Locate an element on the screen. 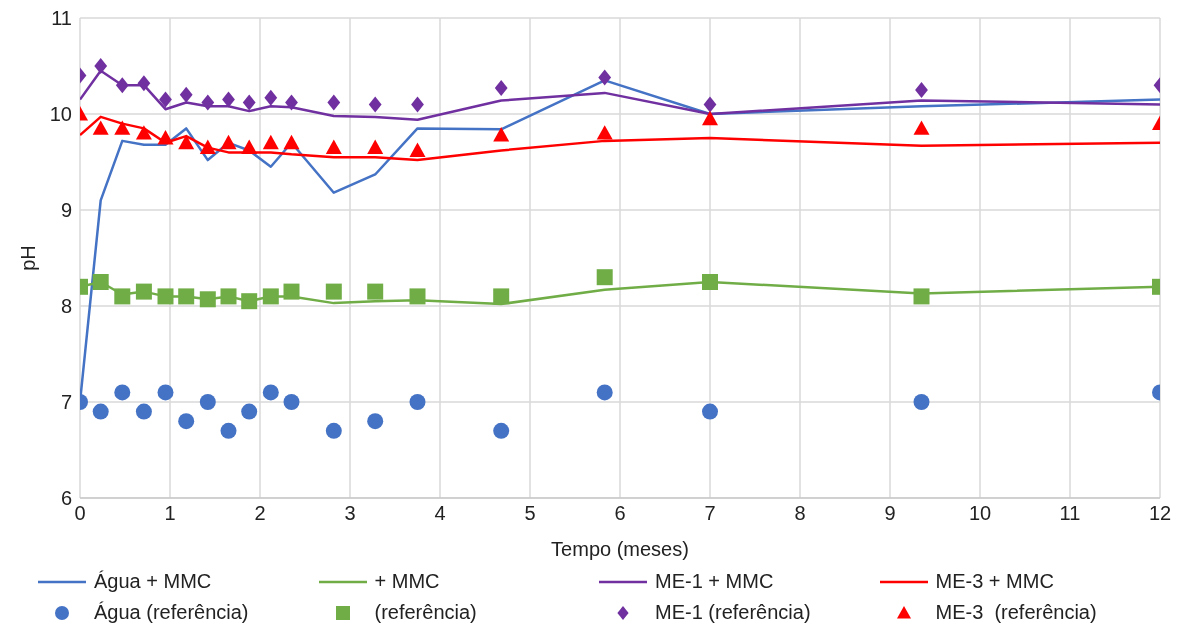 This screenshot has width=1182, height=632. x-tick-label: 9 is located at coordinates (890, 513).